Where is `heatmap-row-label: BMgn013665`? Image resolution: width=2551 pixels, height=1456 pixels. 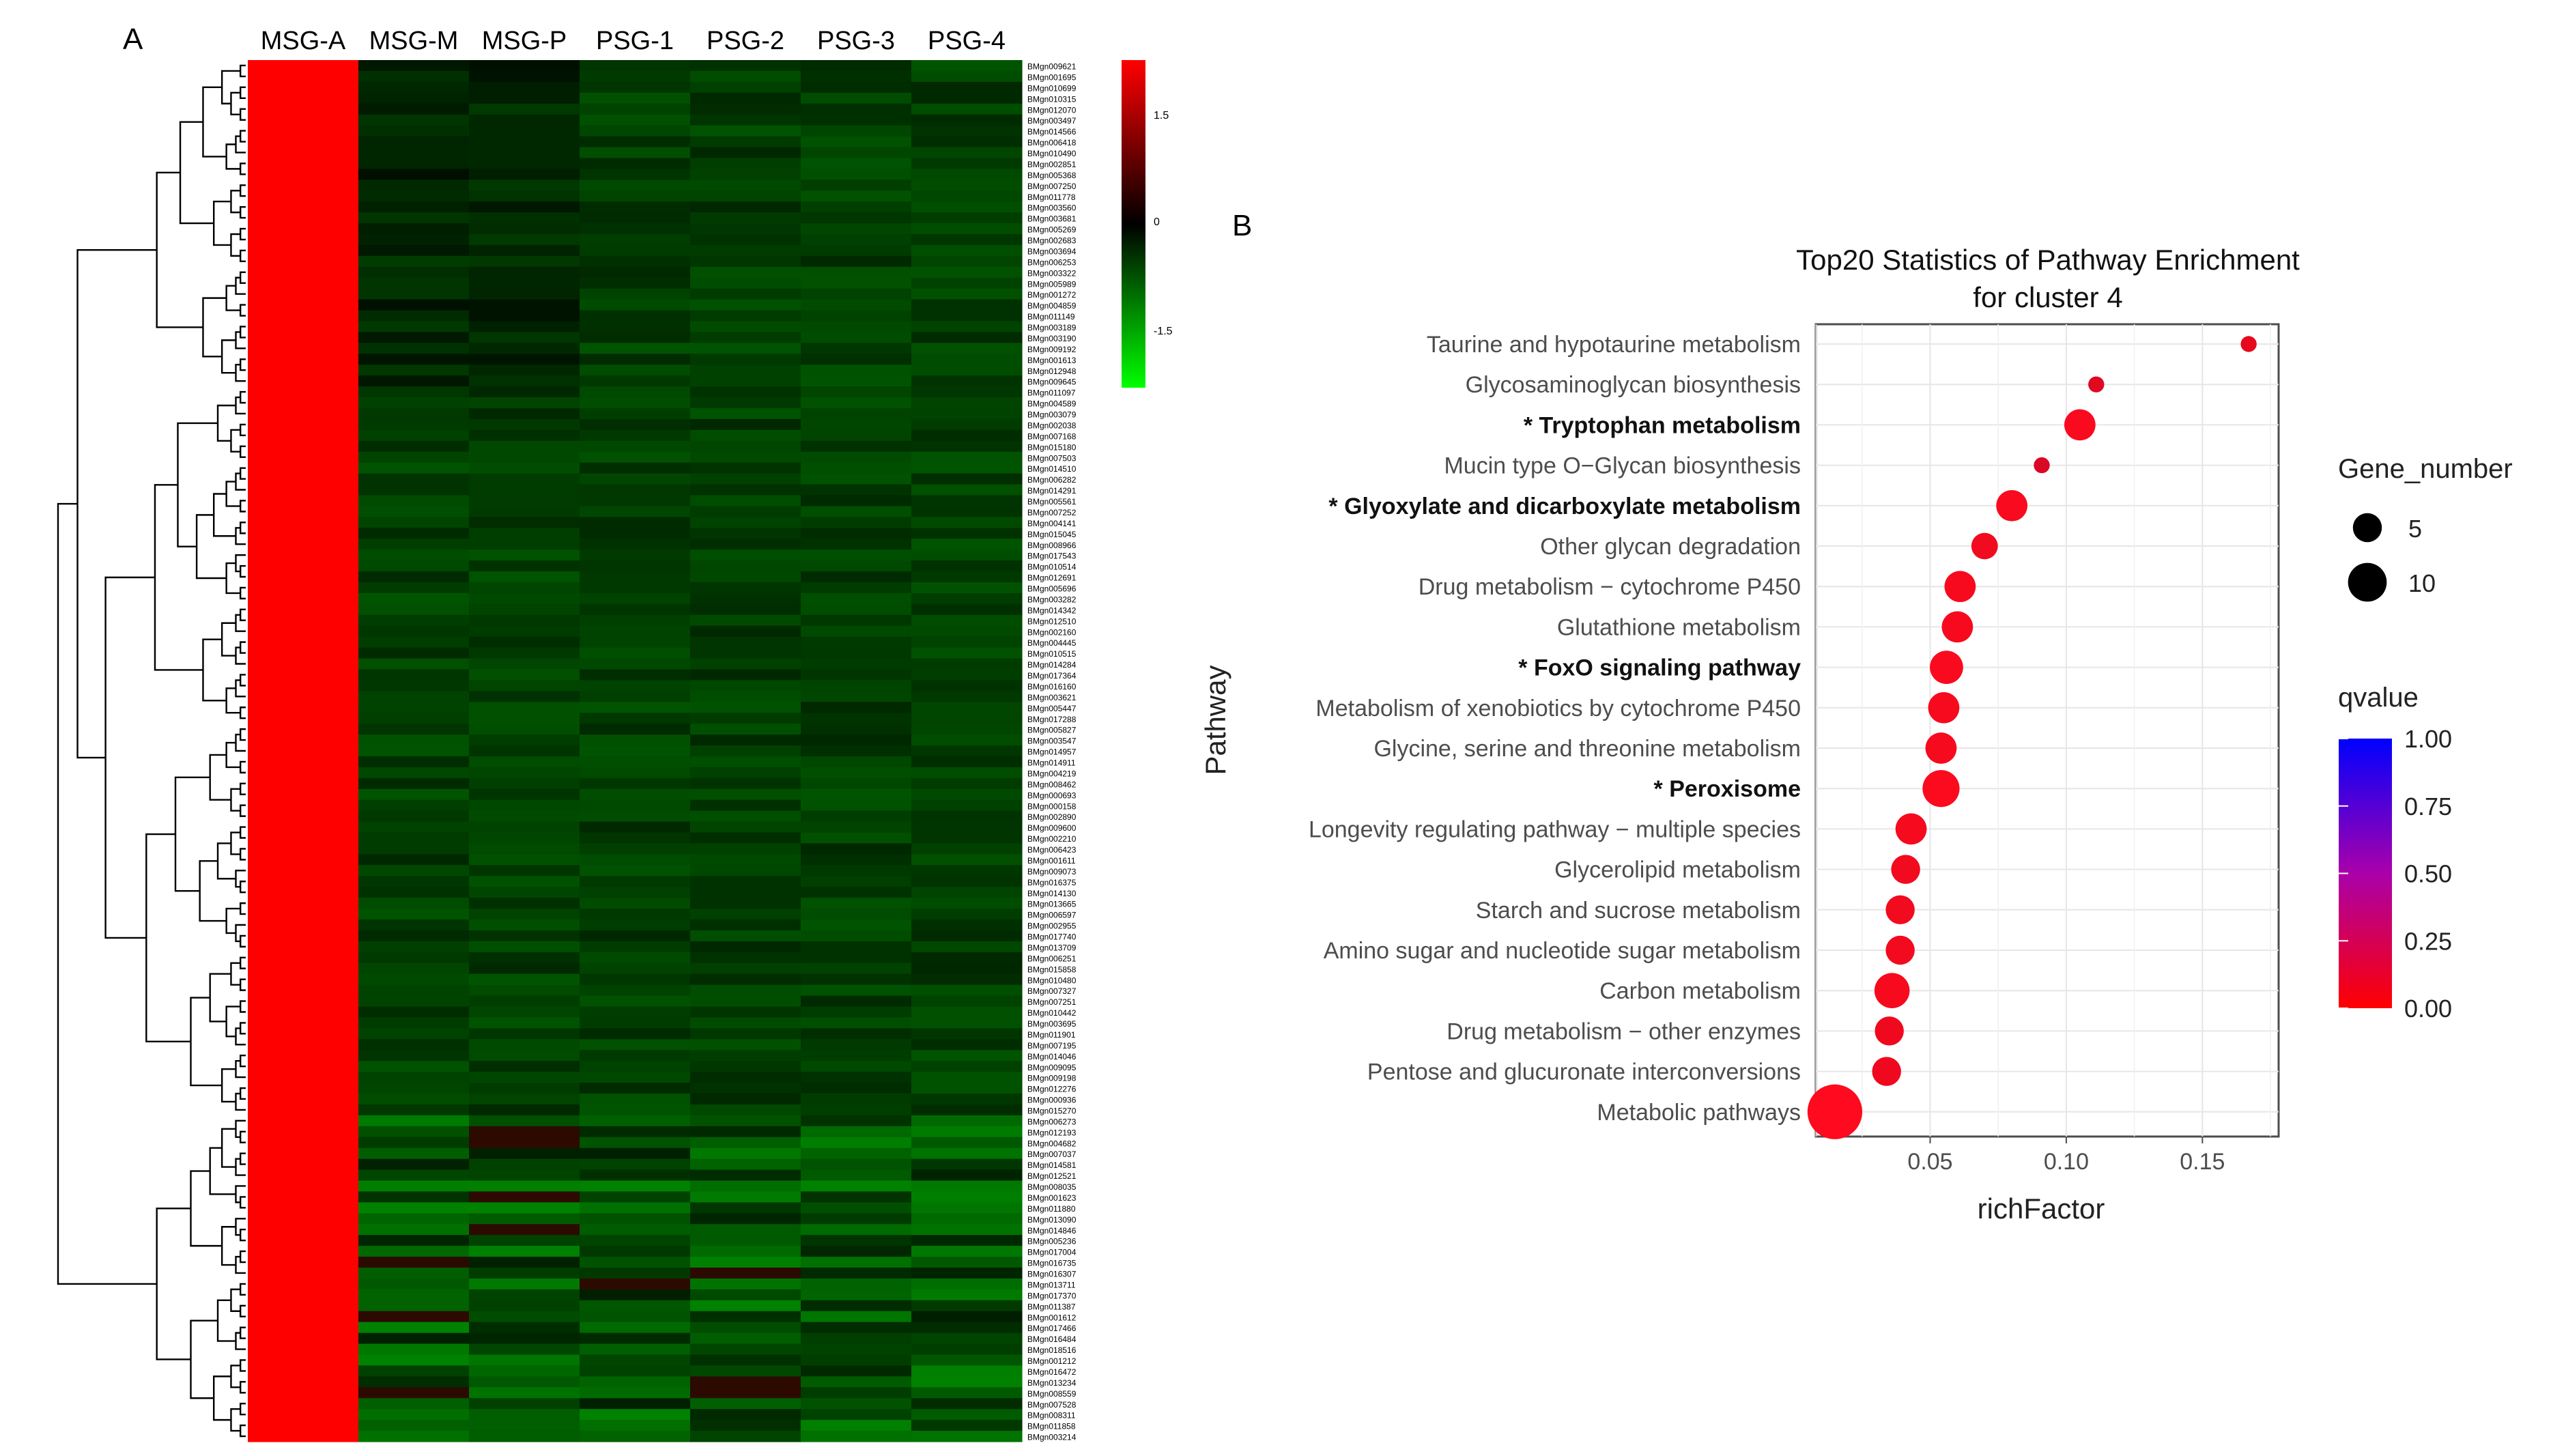
heatmap-row-label: BMgn013665 is located at coordinates (1052, 904).